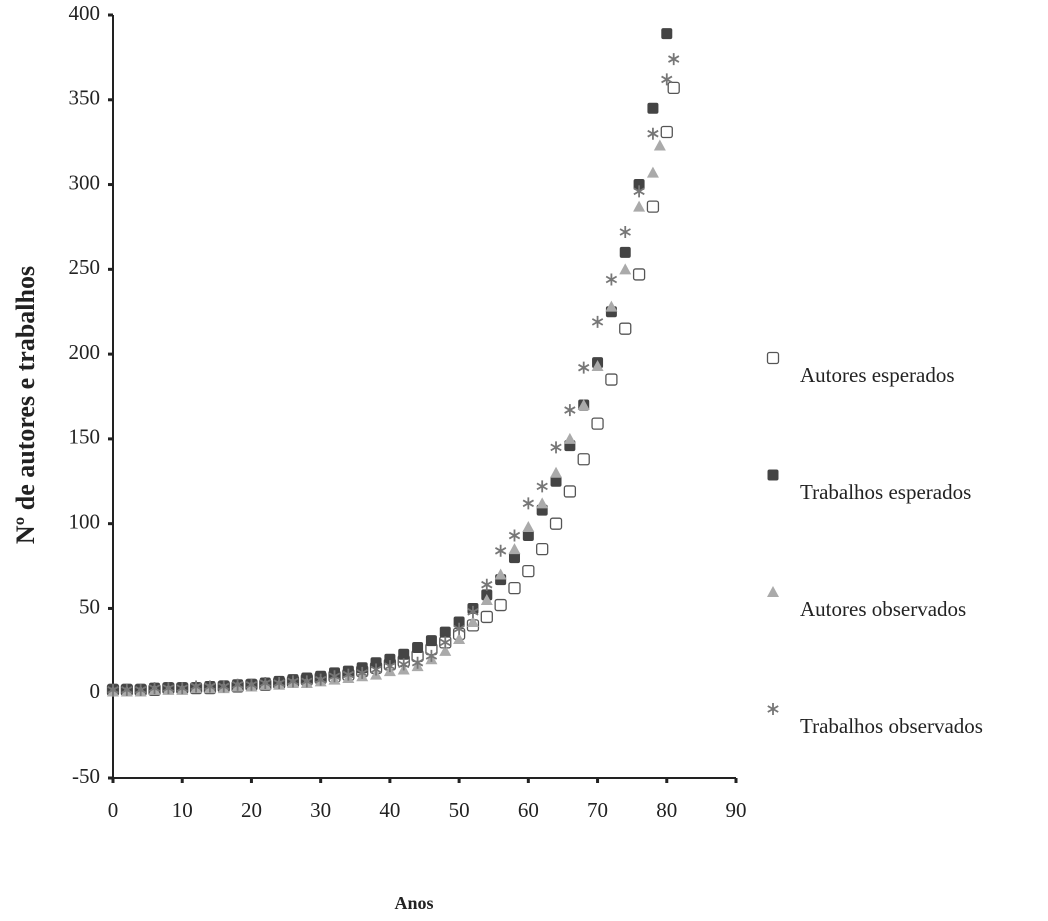 The width and height of the screenshot is (1048, 921). What do you see at coordinates (85, 521) in the screenshot?
I see `y-tick-label: 100` at bounding box center [85, 521].